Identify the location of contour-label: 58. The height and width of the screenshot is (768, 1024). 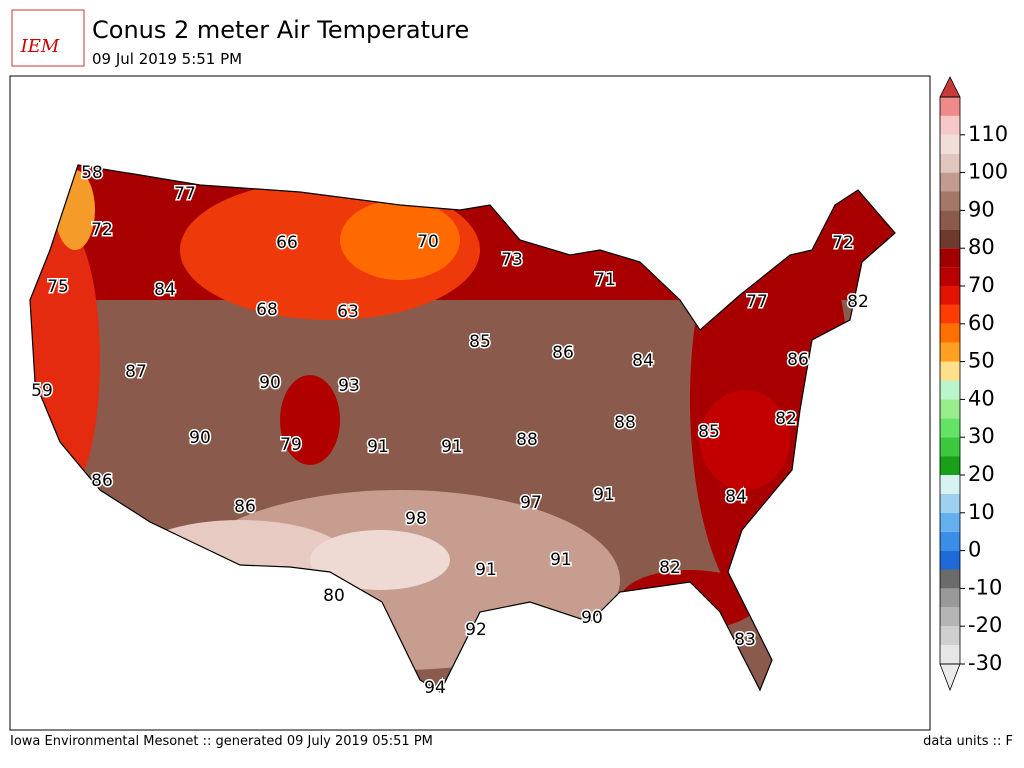
(92, 173).